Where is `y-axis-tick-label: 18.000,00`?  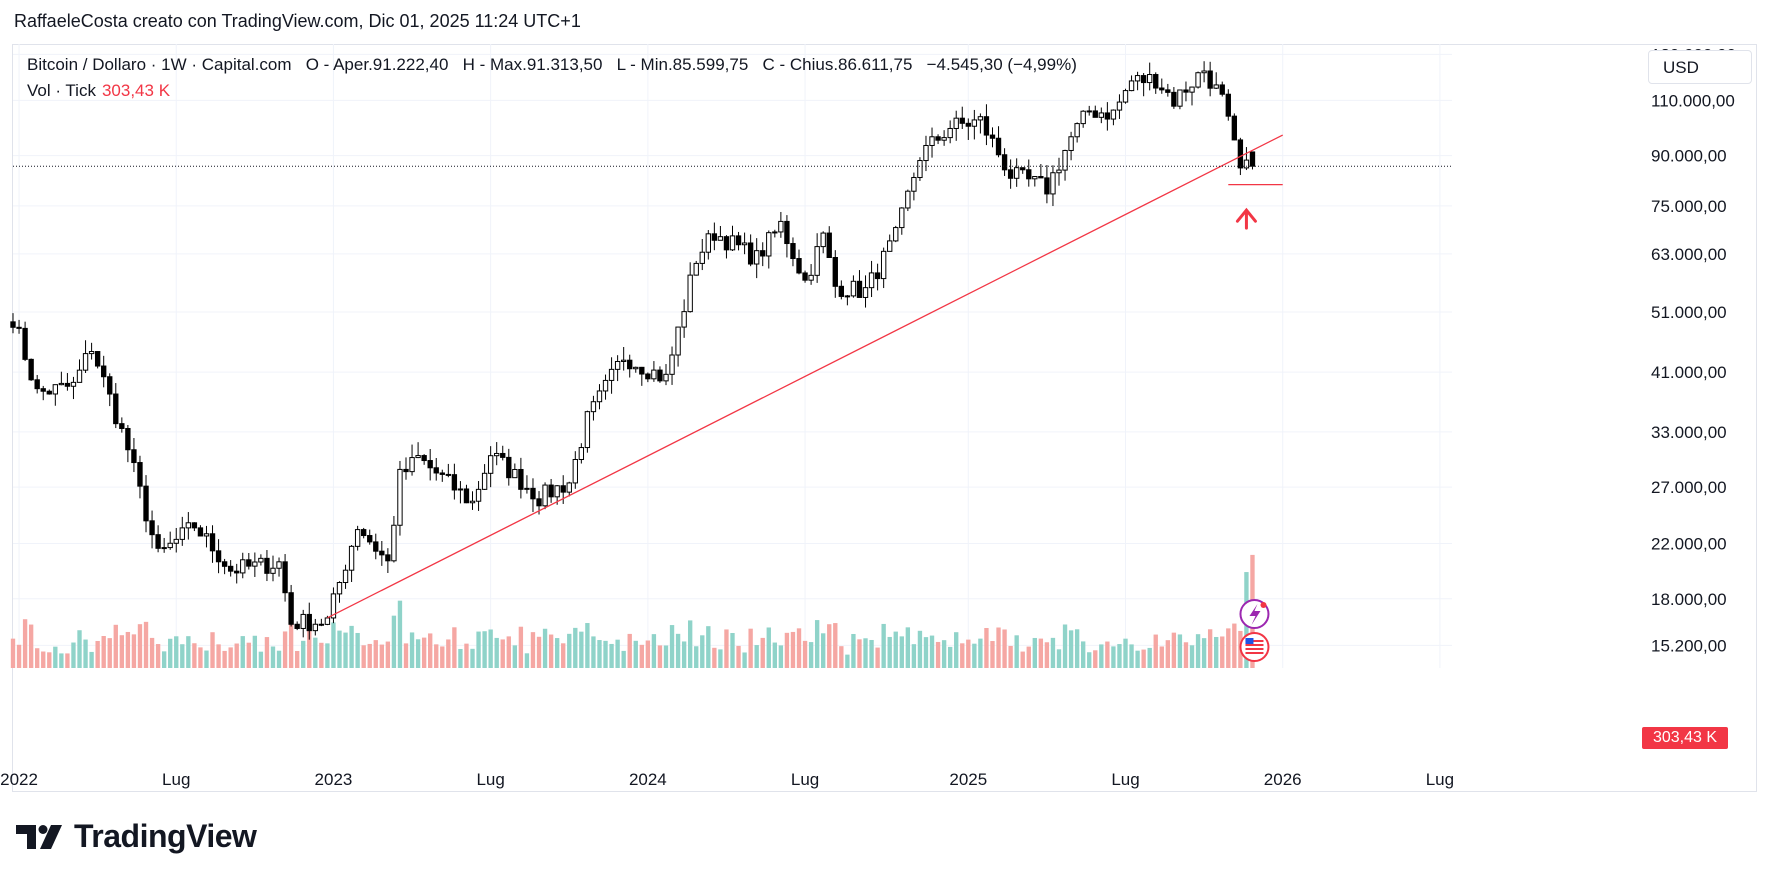 y-axis-tick-label: 18.000,00 is located at coordinates (1689, 599).